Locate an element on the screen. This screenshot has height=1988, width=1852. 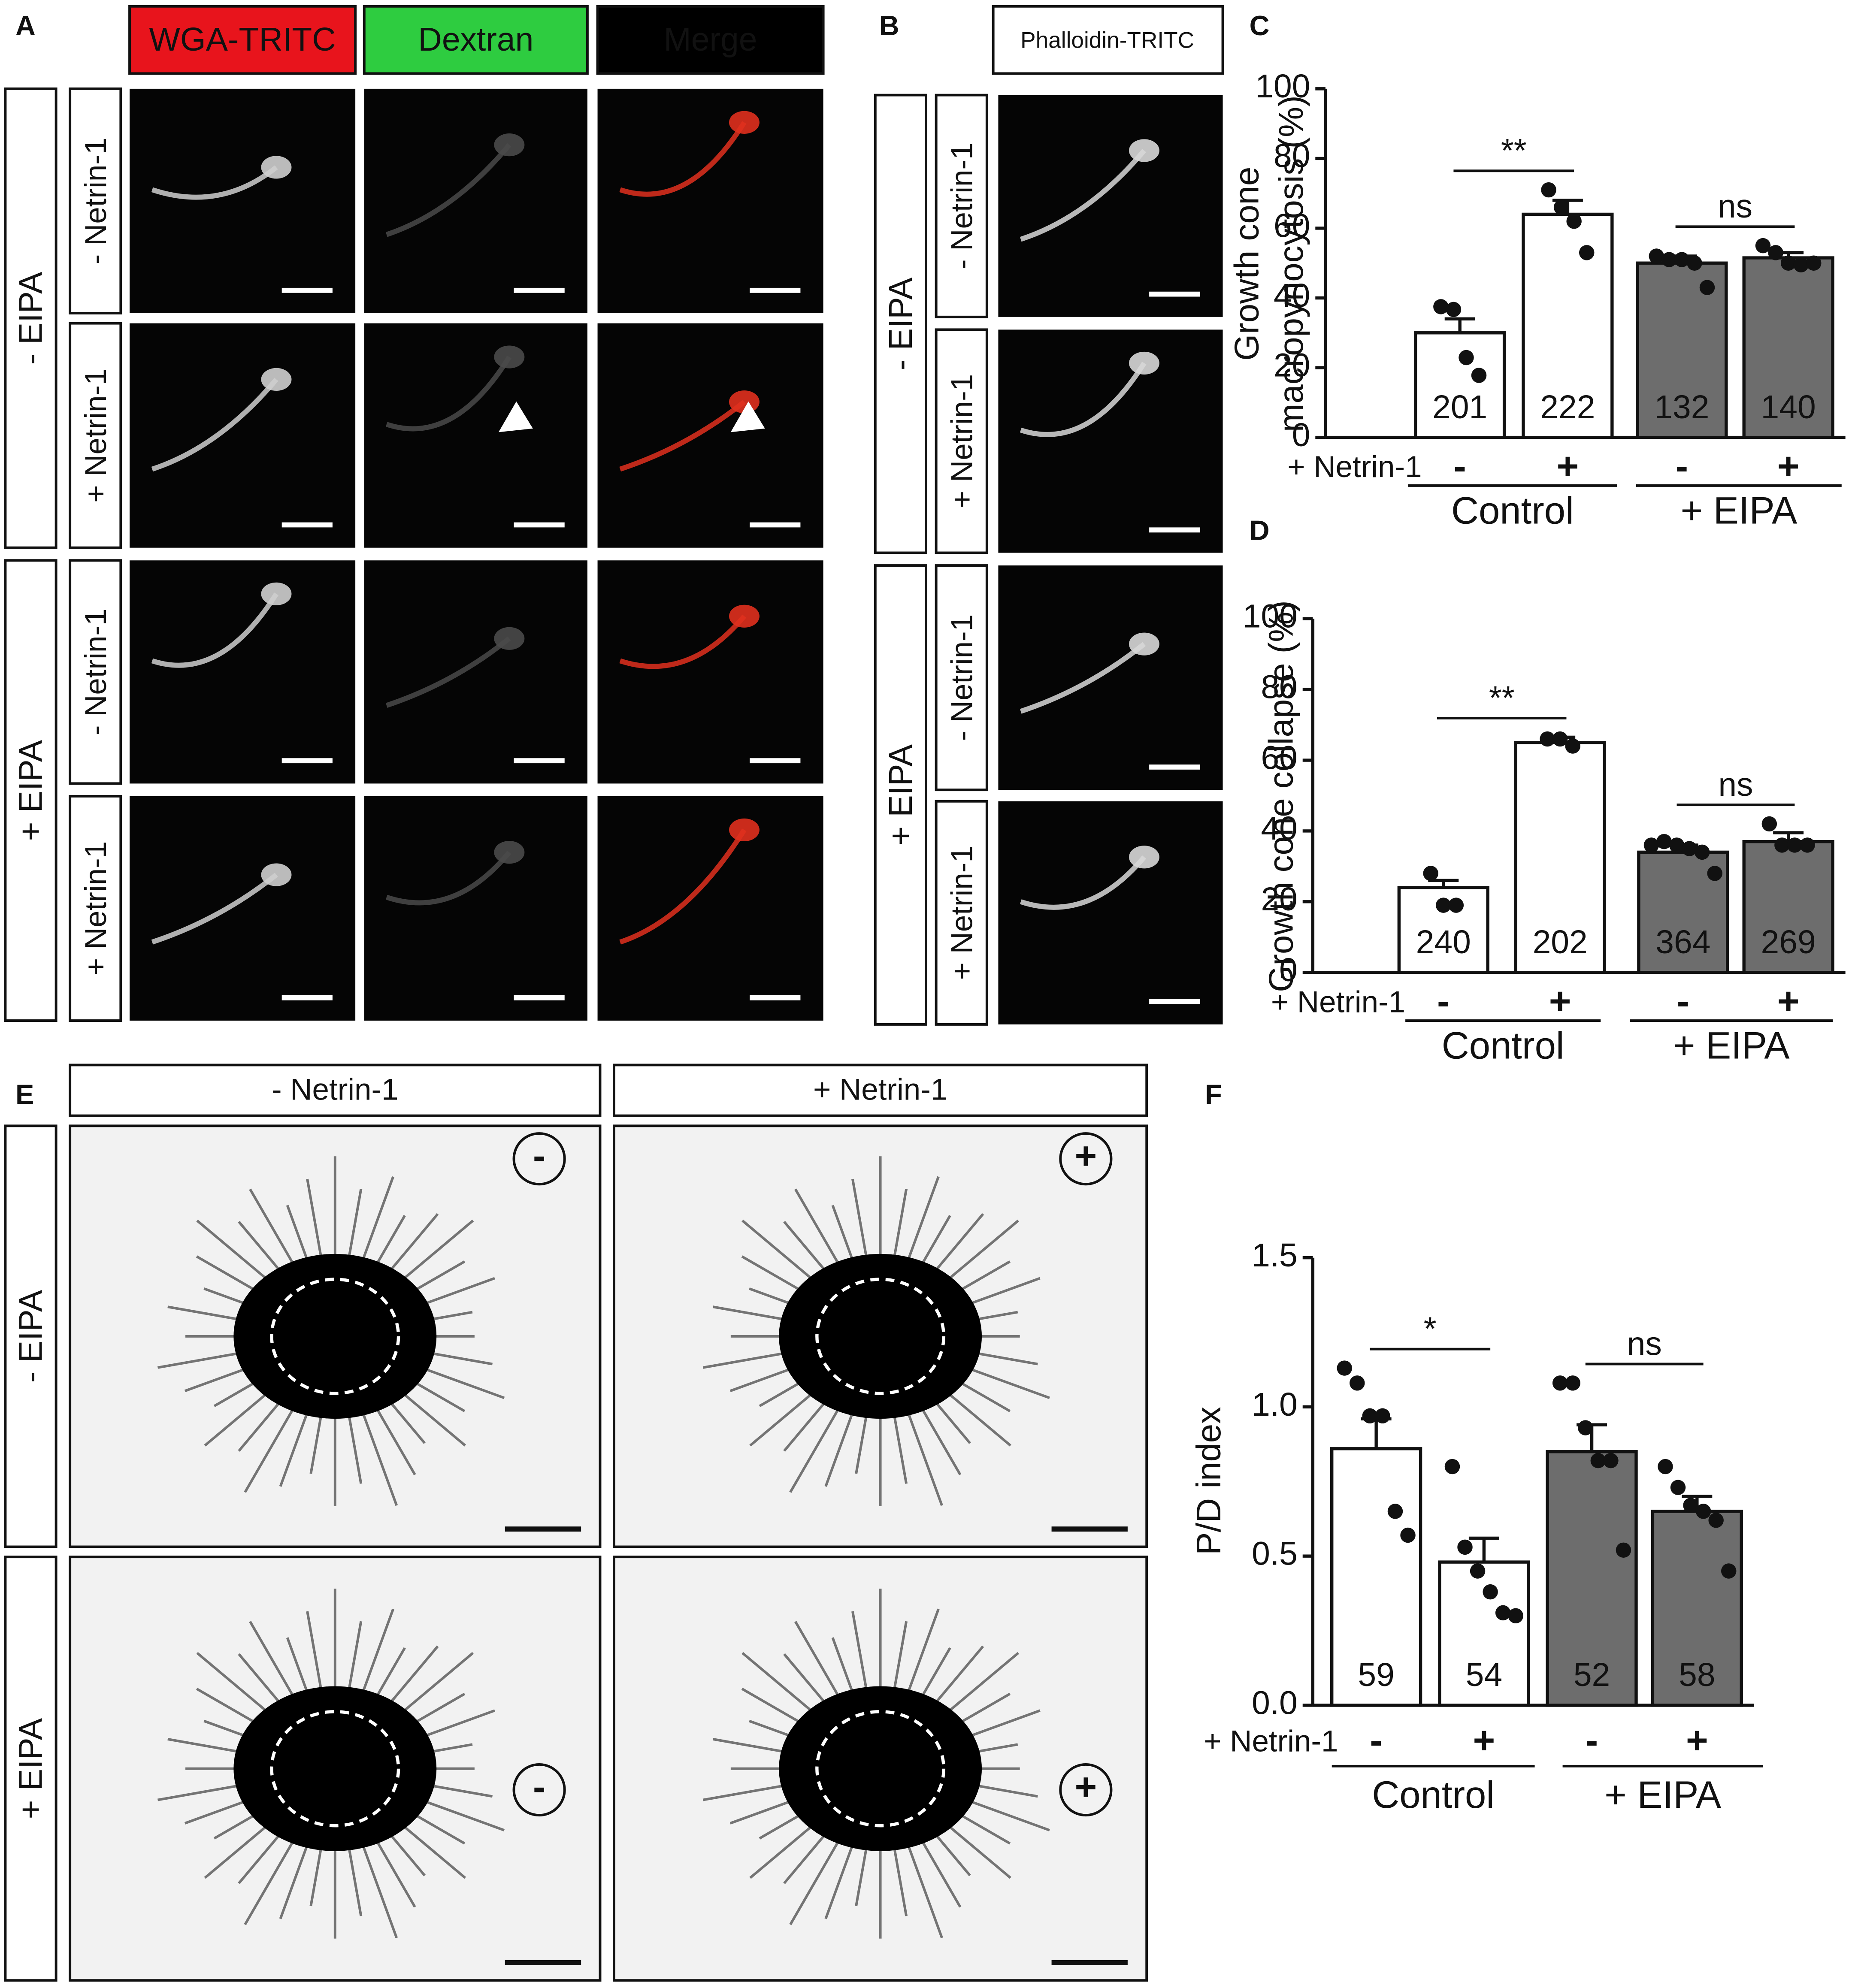
n-label: 201 is located at coordinates (1459, 407).